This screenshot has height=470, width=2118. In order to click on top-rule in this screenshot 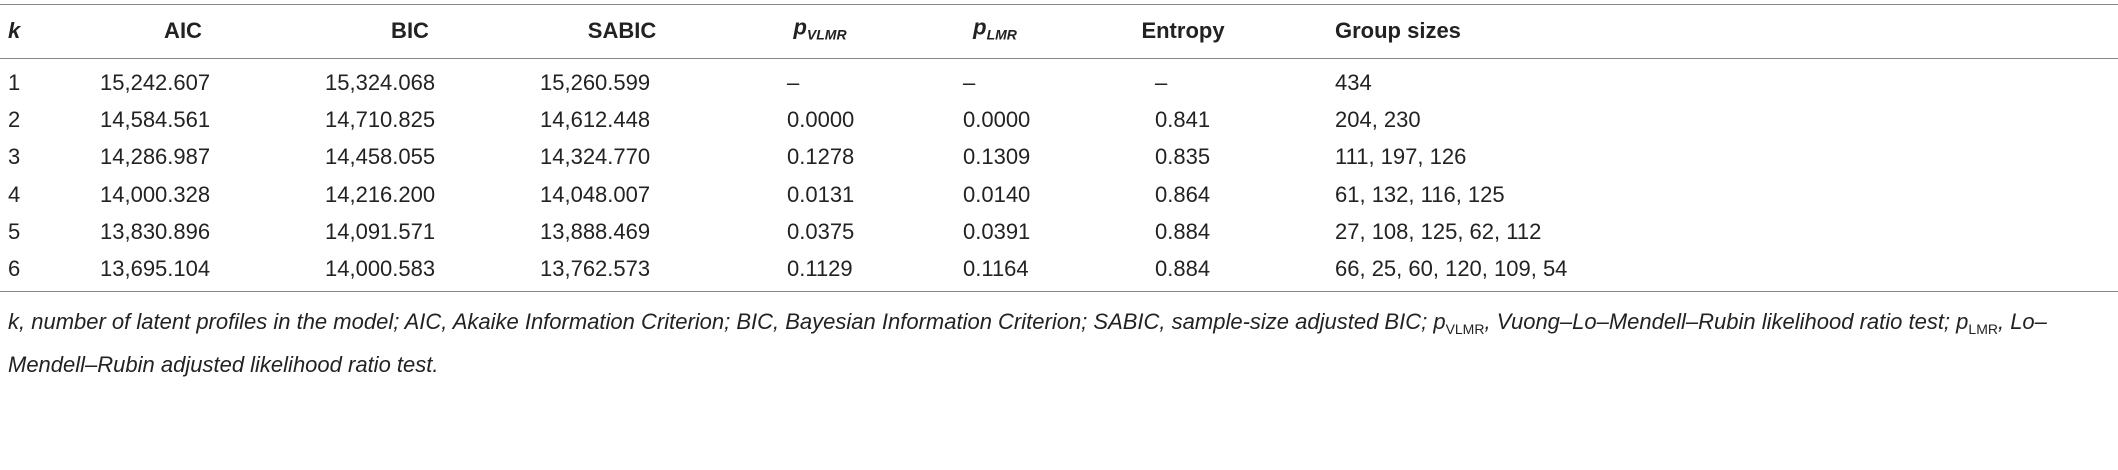, I will do `click(1059, 4)`.